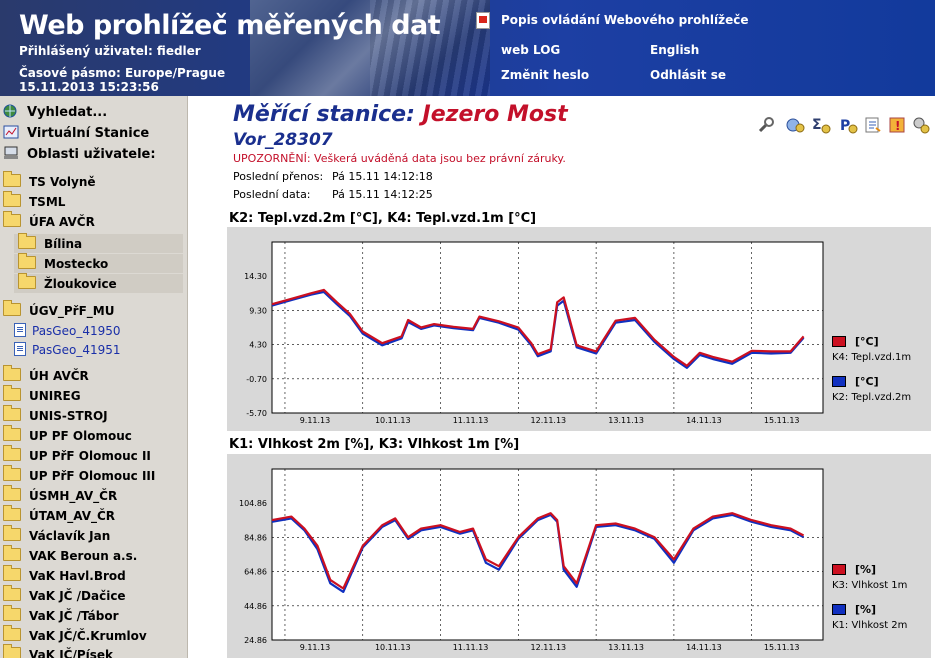 The width and height of the screenshot is (935, 658). Describe the element at coordinates (872, 357) in the screenshot. I see `legend-1-name: K4: Tepl.vzd.1m` at that location.